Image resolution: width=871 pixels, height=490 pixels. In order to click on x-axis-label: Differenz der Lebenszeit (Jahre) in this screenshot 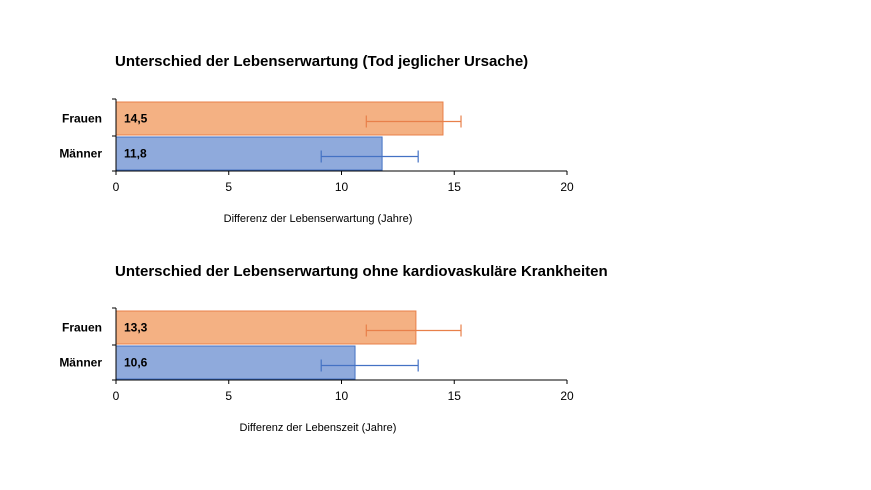, I will do `click(318, 428)`.